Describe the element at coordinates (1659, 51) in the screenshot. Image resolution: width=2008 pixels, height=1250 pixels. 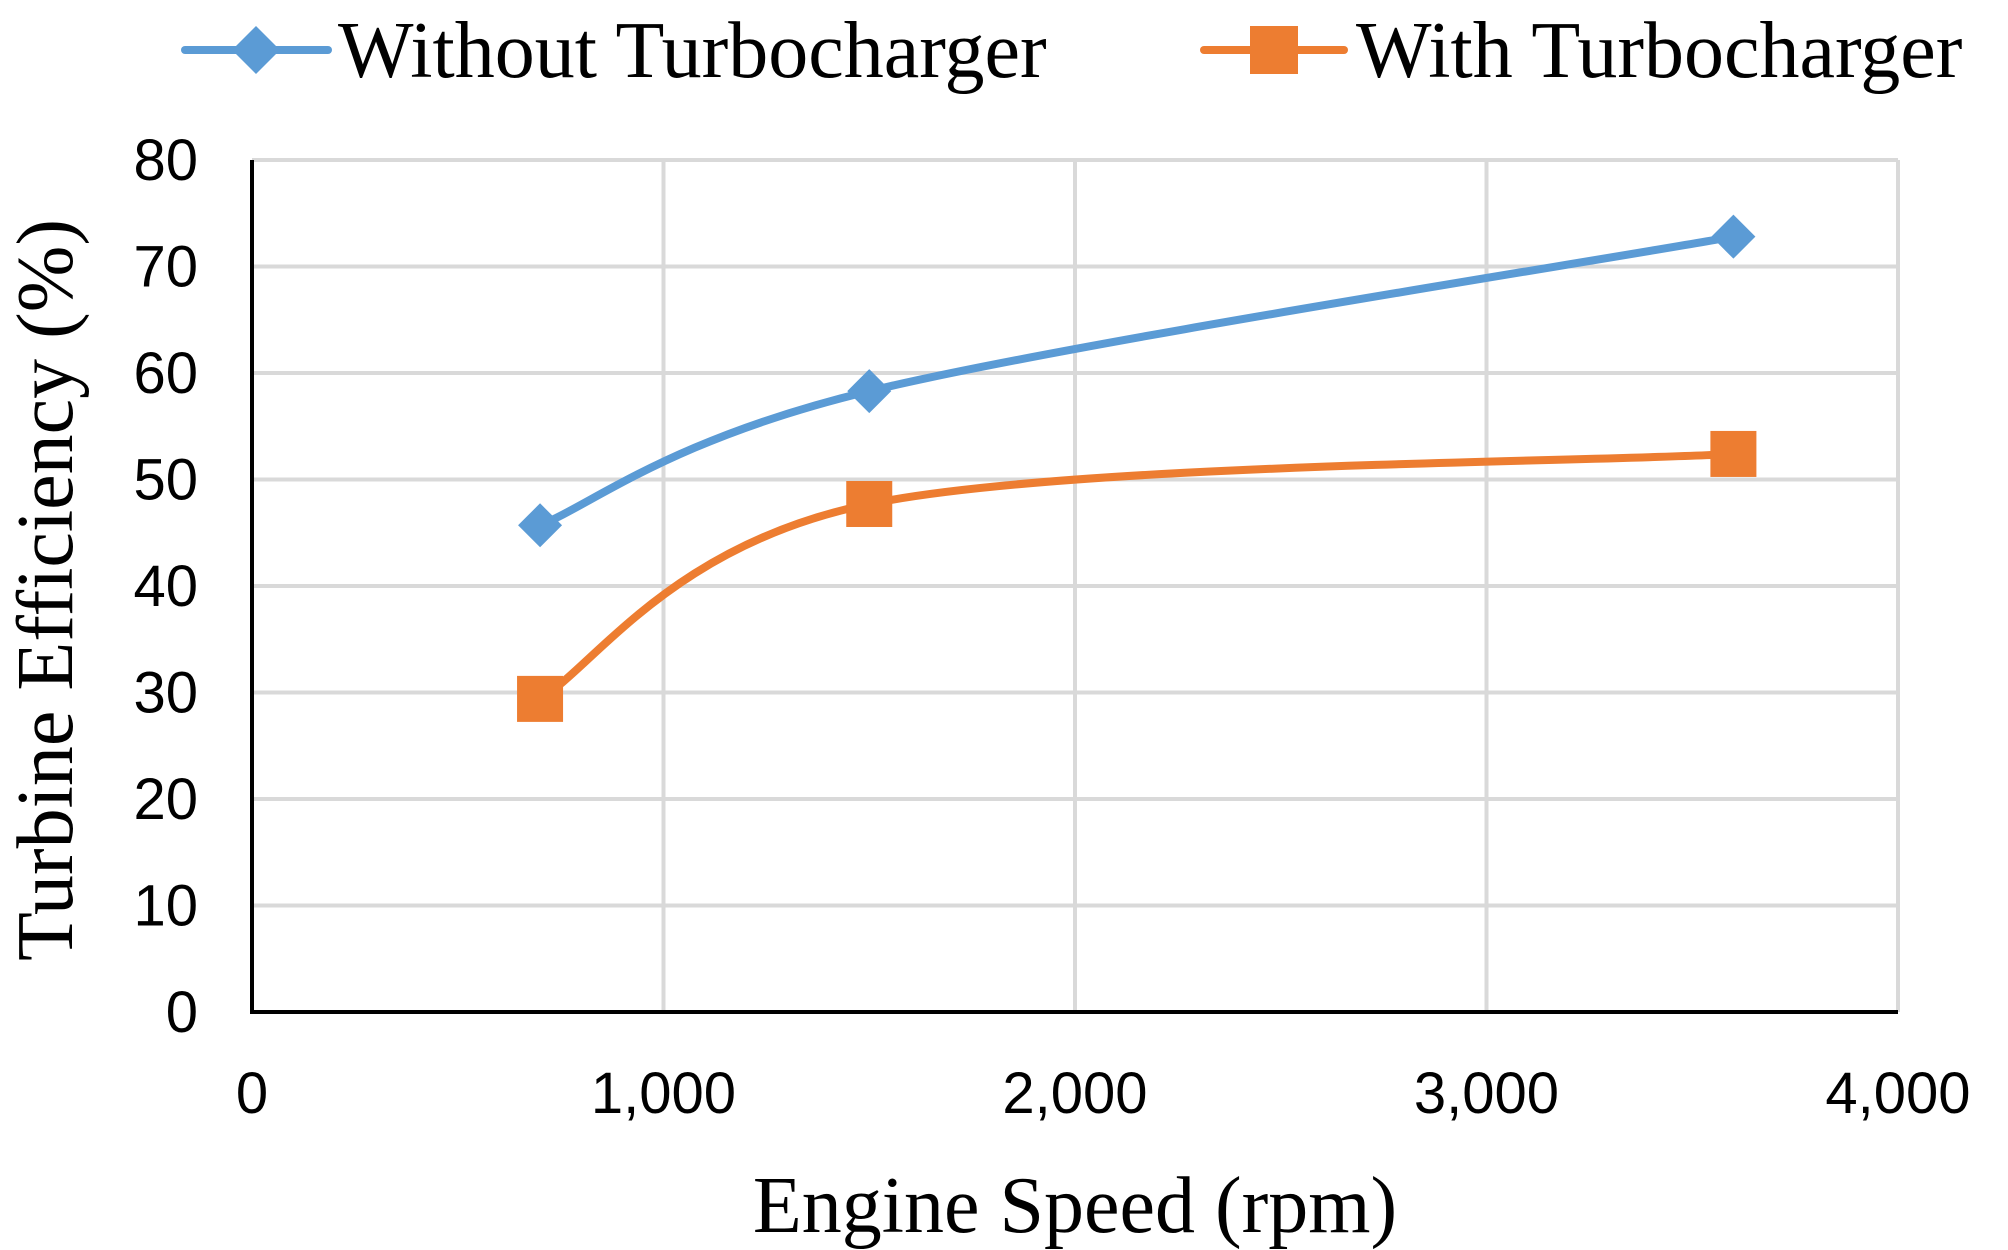
I see `legend-label-with-turbocharger: With Turbocharger` at that location.